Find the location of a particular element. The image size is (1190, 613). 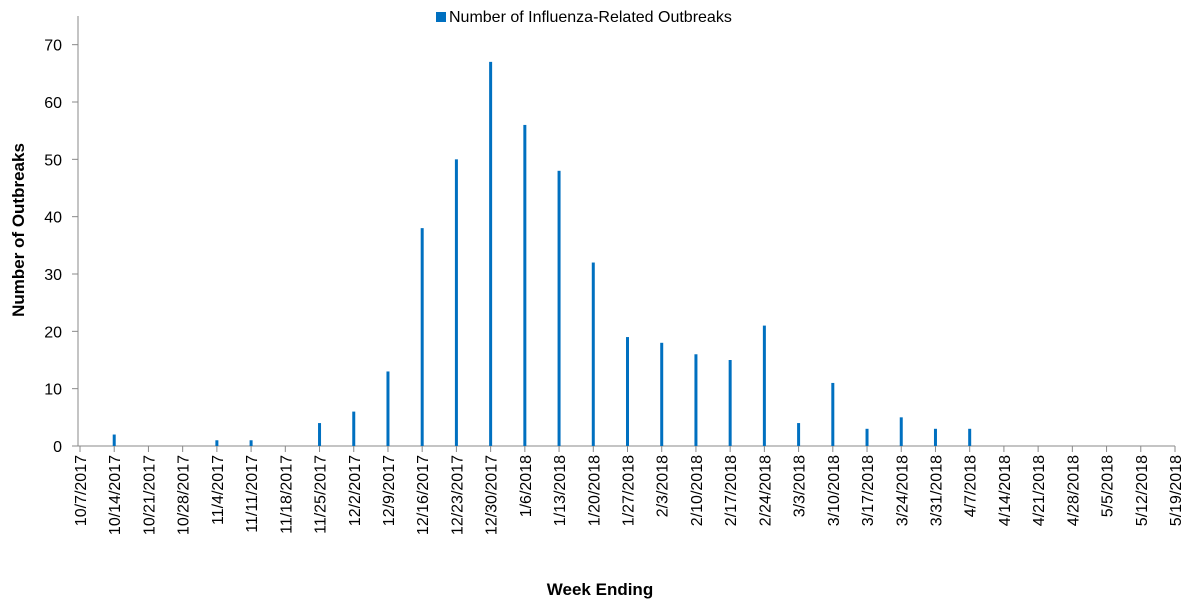

x-tick-label: 5/5/2018 is located at coordinates (1108, 486).